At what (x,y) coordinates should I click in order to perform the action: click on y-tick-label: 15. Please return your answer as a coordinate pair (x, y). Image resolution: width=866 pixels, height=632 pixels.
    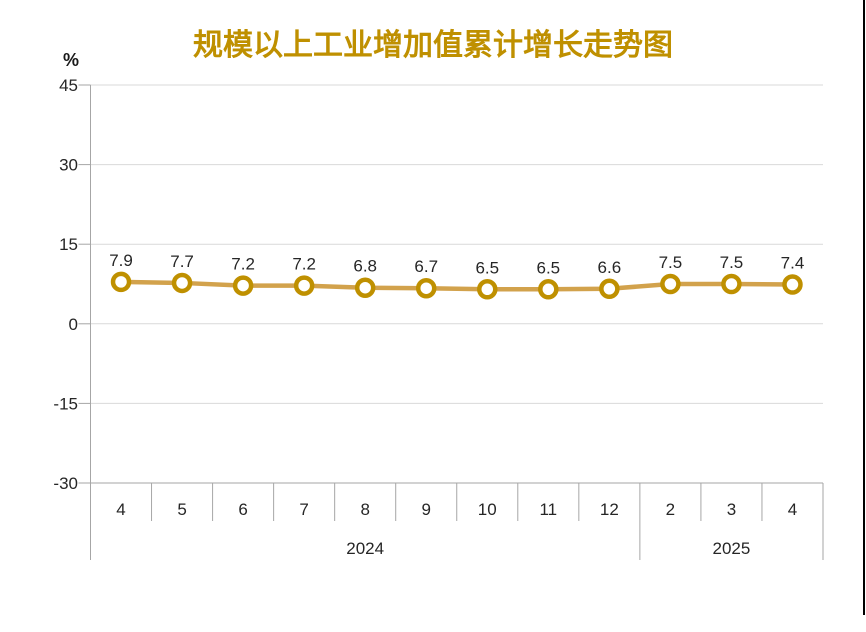
    Looking at the image, I should click on (68, 244).